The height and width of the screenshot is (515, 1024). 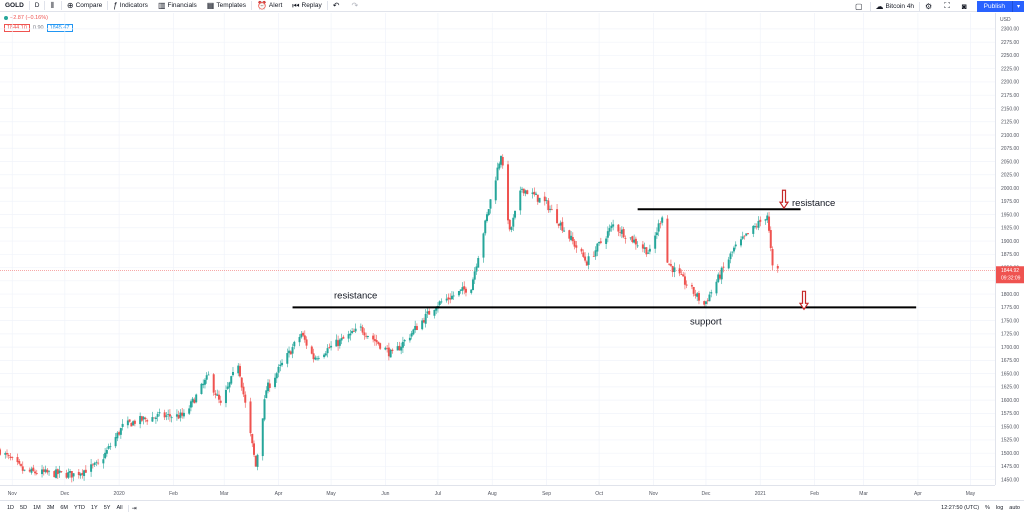 What do you see at coordinates (17, 28) in the screenshot?
I see `bid-price: 1844.10` at bounding box center [17, 28].